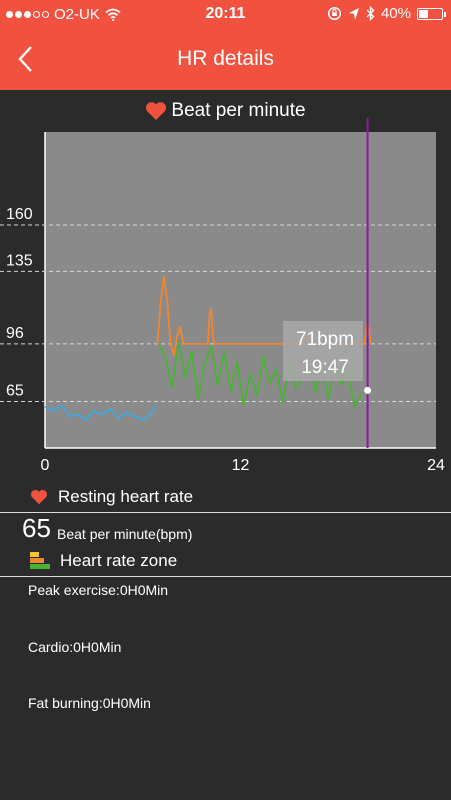 Image resolution: width=451 pixels, height=800 pixels. I want to click on battery-icon, so click(431, 13).